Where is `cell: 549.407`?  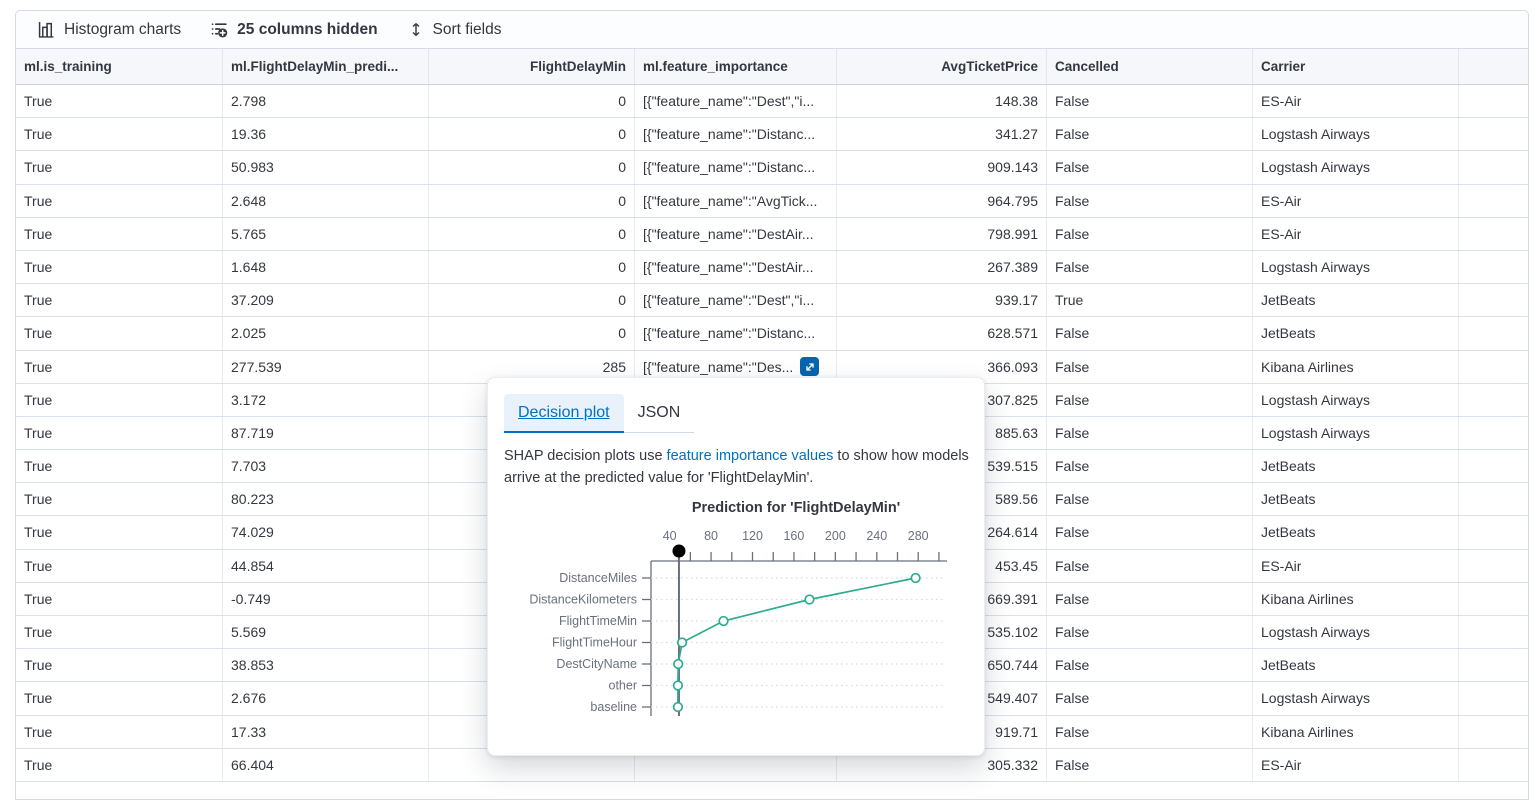
cell: 549.407 is located at coordinates (942, 698).